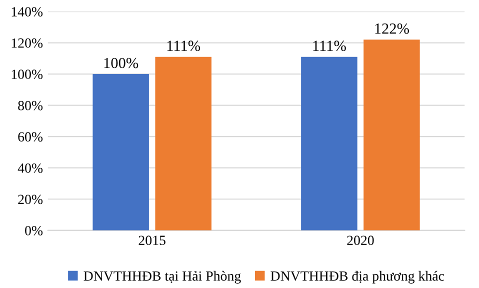 Image resolution: width=479 pixels, height=288 pixels. I want to click on x-tick-label: 2020, so click(360, 241).